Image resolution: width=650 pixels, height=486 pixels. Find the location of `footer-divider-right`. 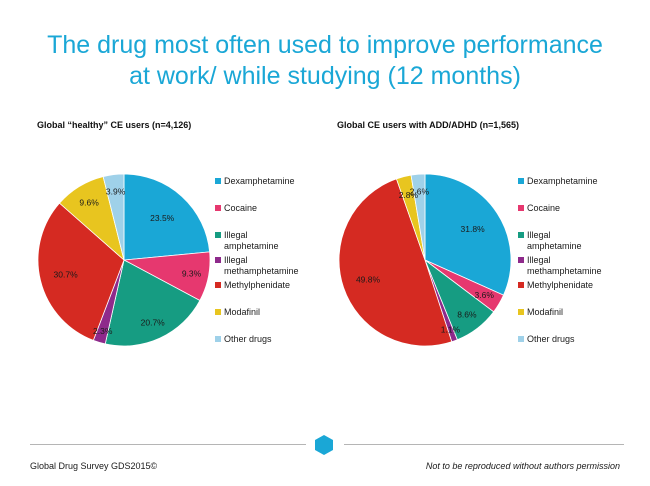

footer-divider-right is located at coordinates (484, 444).